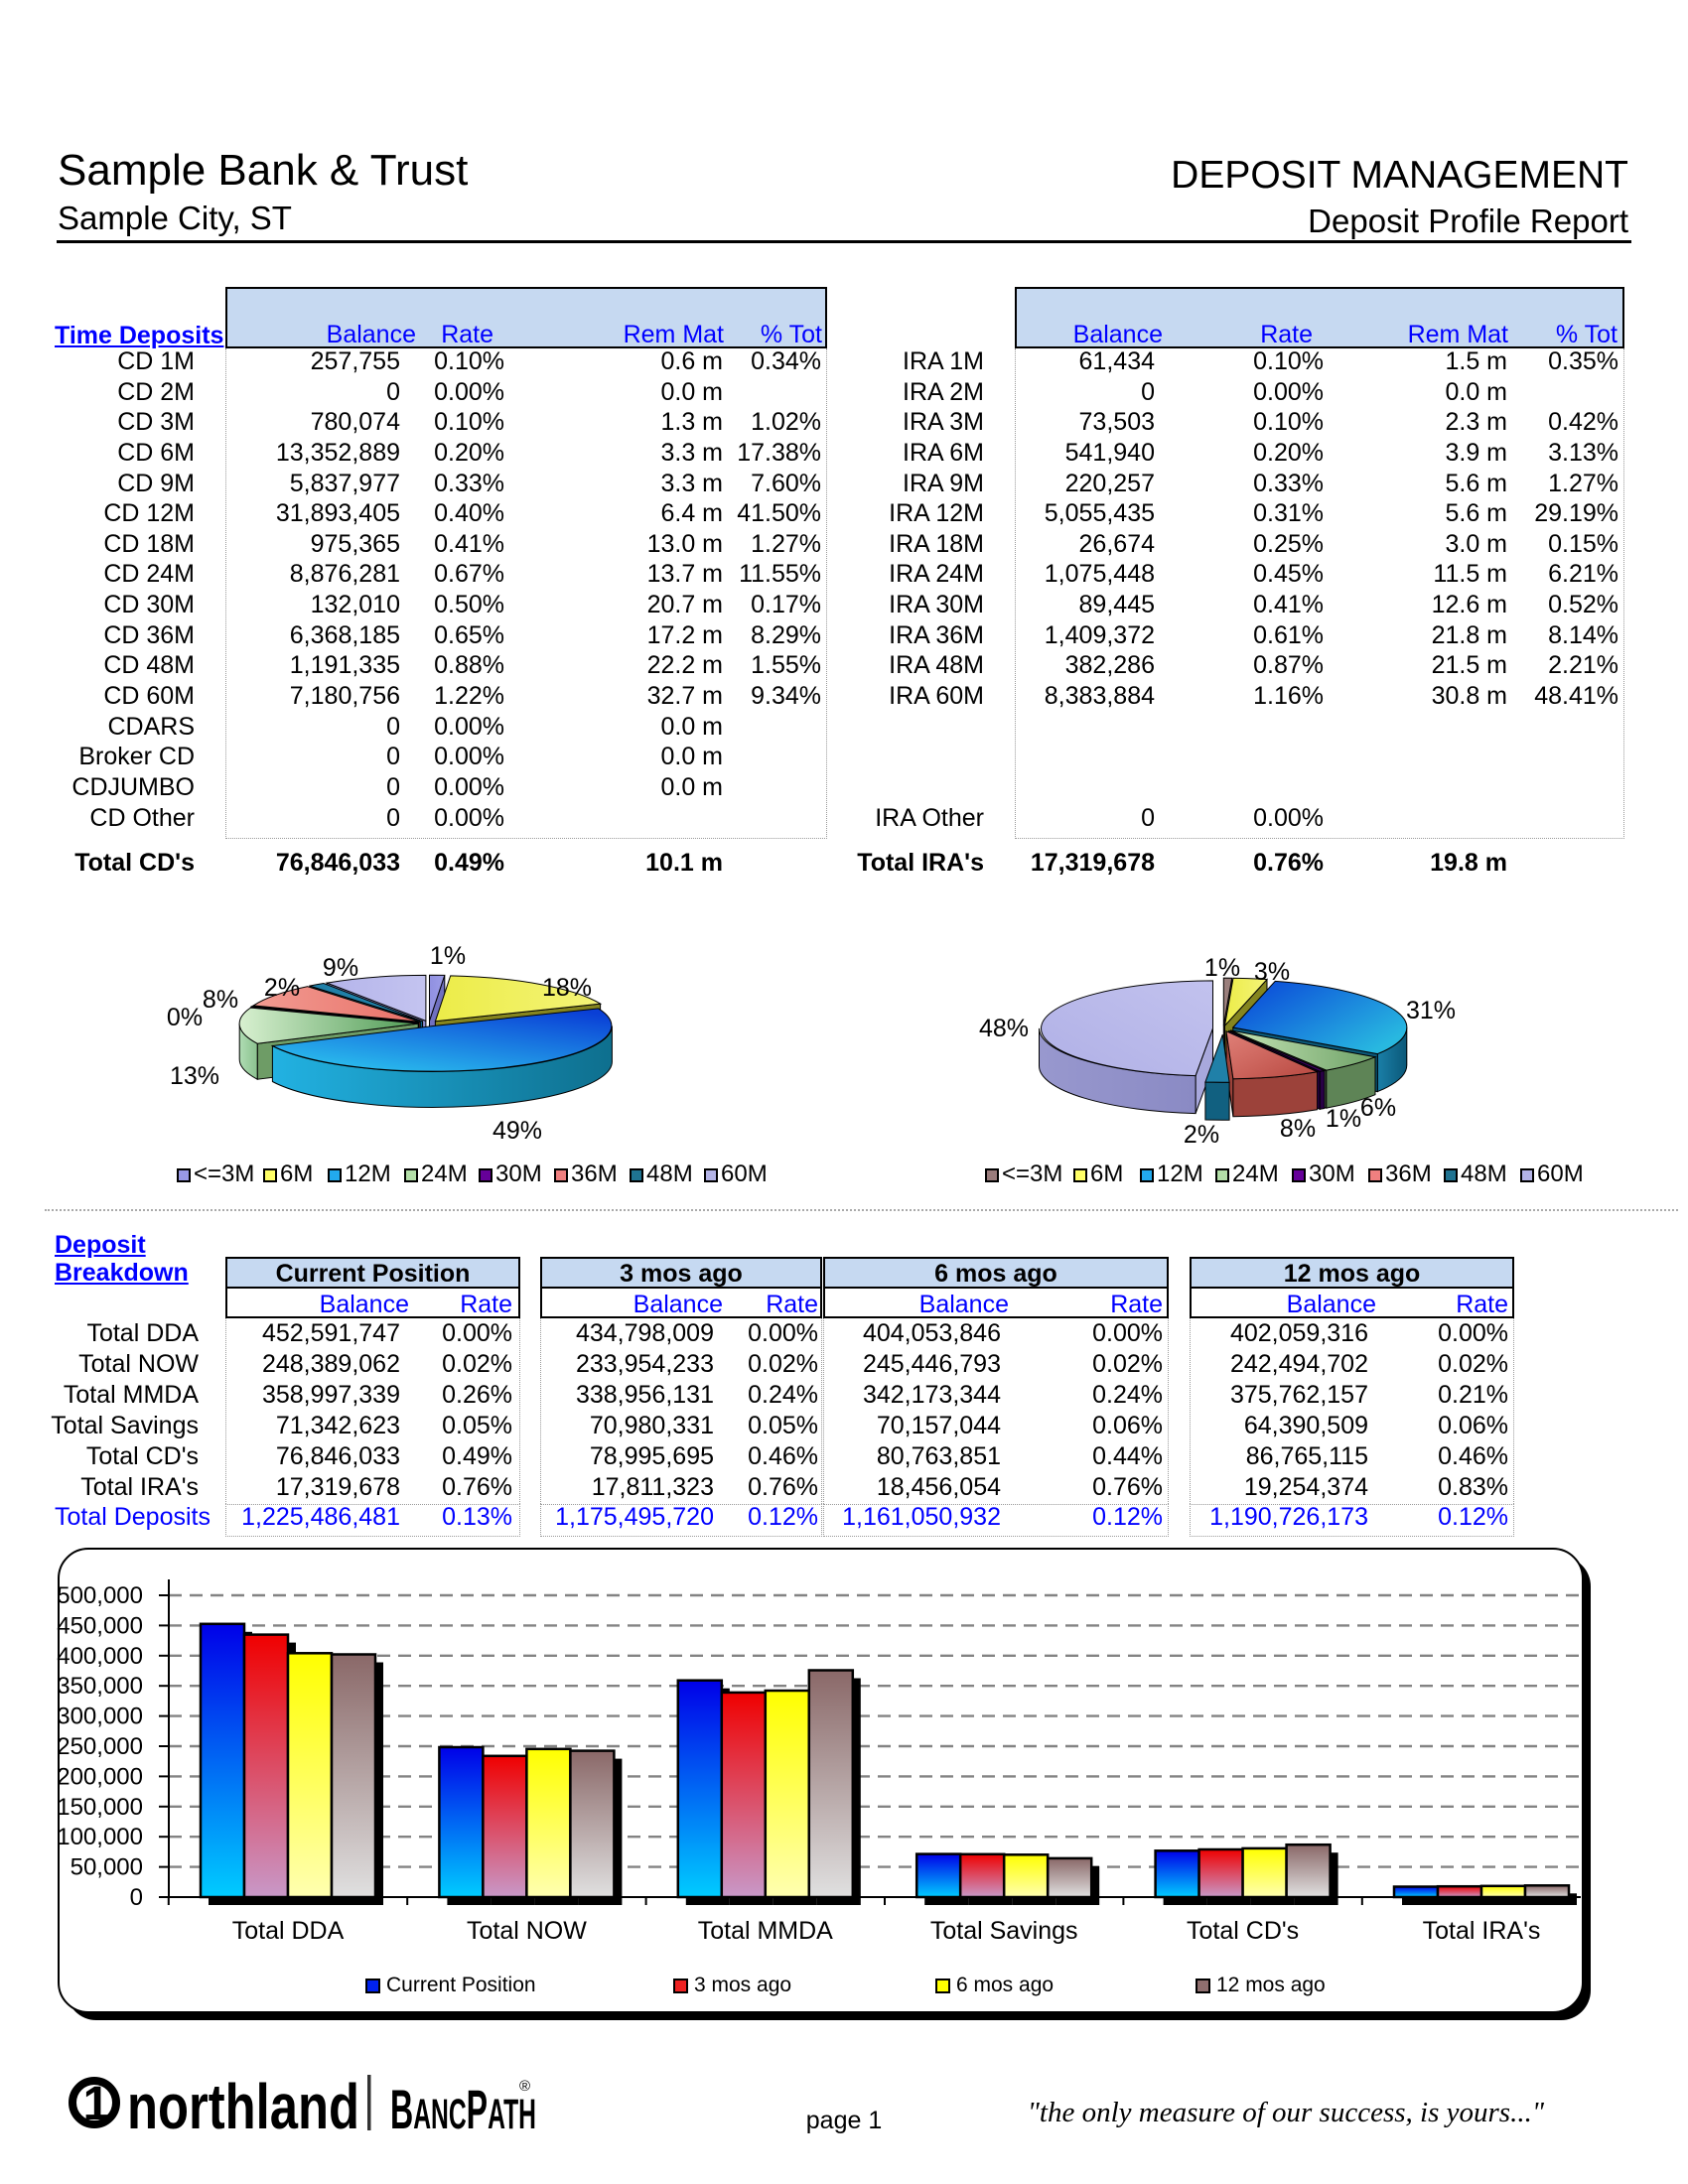 Image resolution: width=1688 pixels, height=2184 pixels. What do you see at coordinates (1005, 1985) in the screenshot?
I see `svg-text: 6 mos ago` at bounding box center [1005, 1985].